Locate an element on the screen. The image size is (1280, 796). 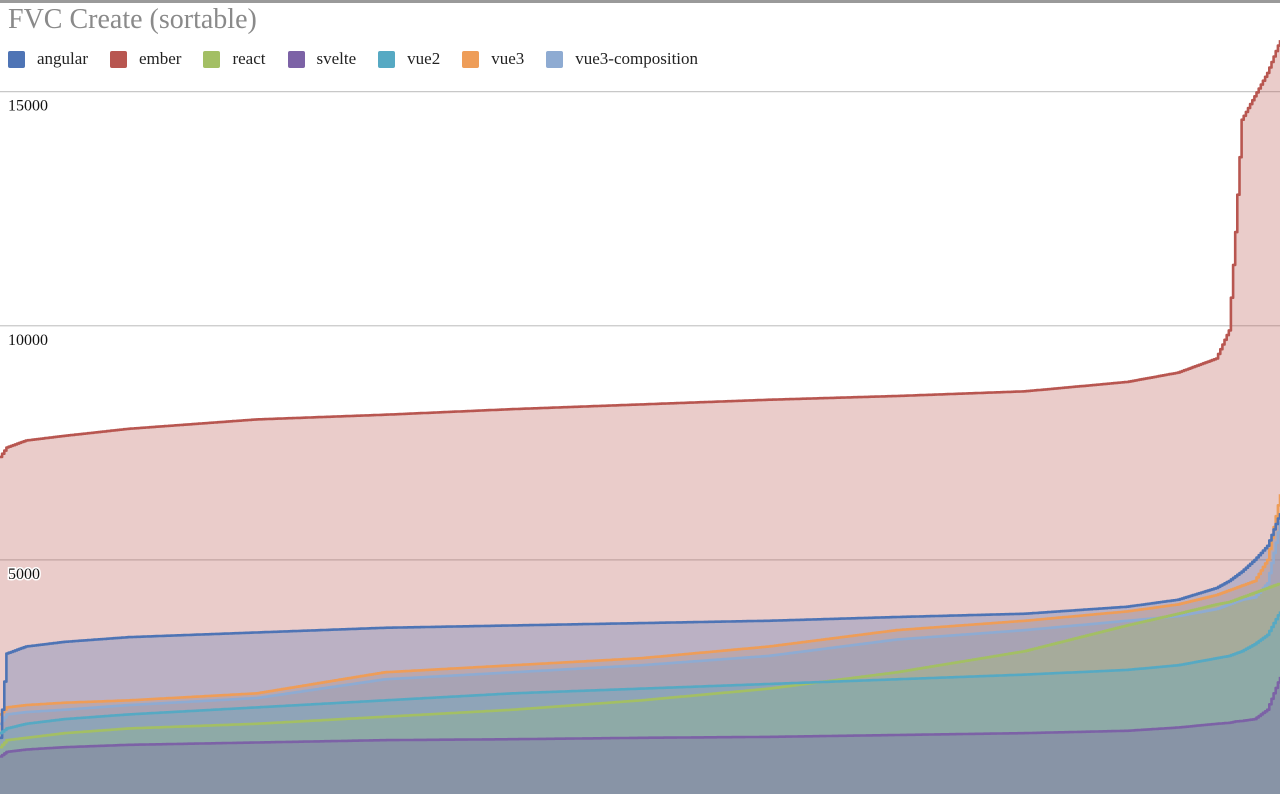
legend-label-react: react is located at coordinates (249, 58).